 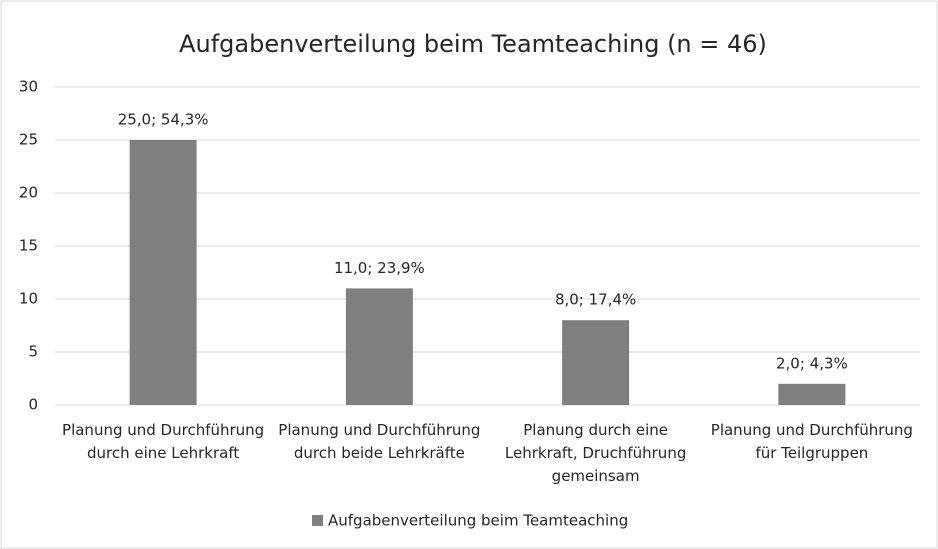 What do you see at coordinates (28, 140) in the screenshot?
I see `y-tick-label: 25` at bounding box center [28, 140].